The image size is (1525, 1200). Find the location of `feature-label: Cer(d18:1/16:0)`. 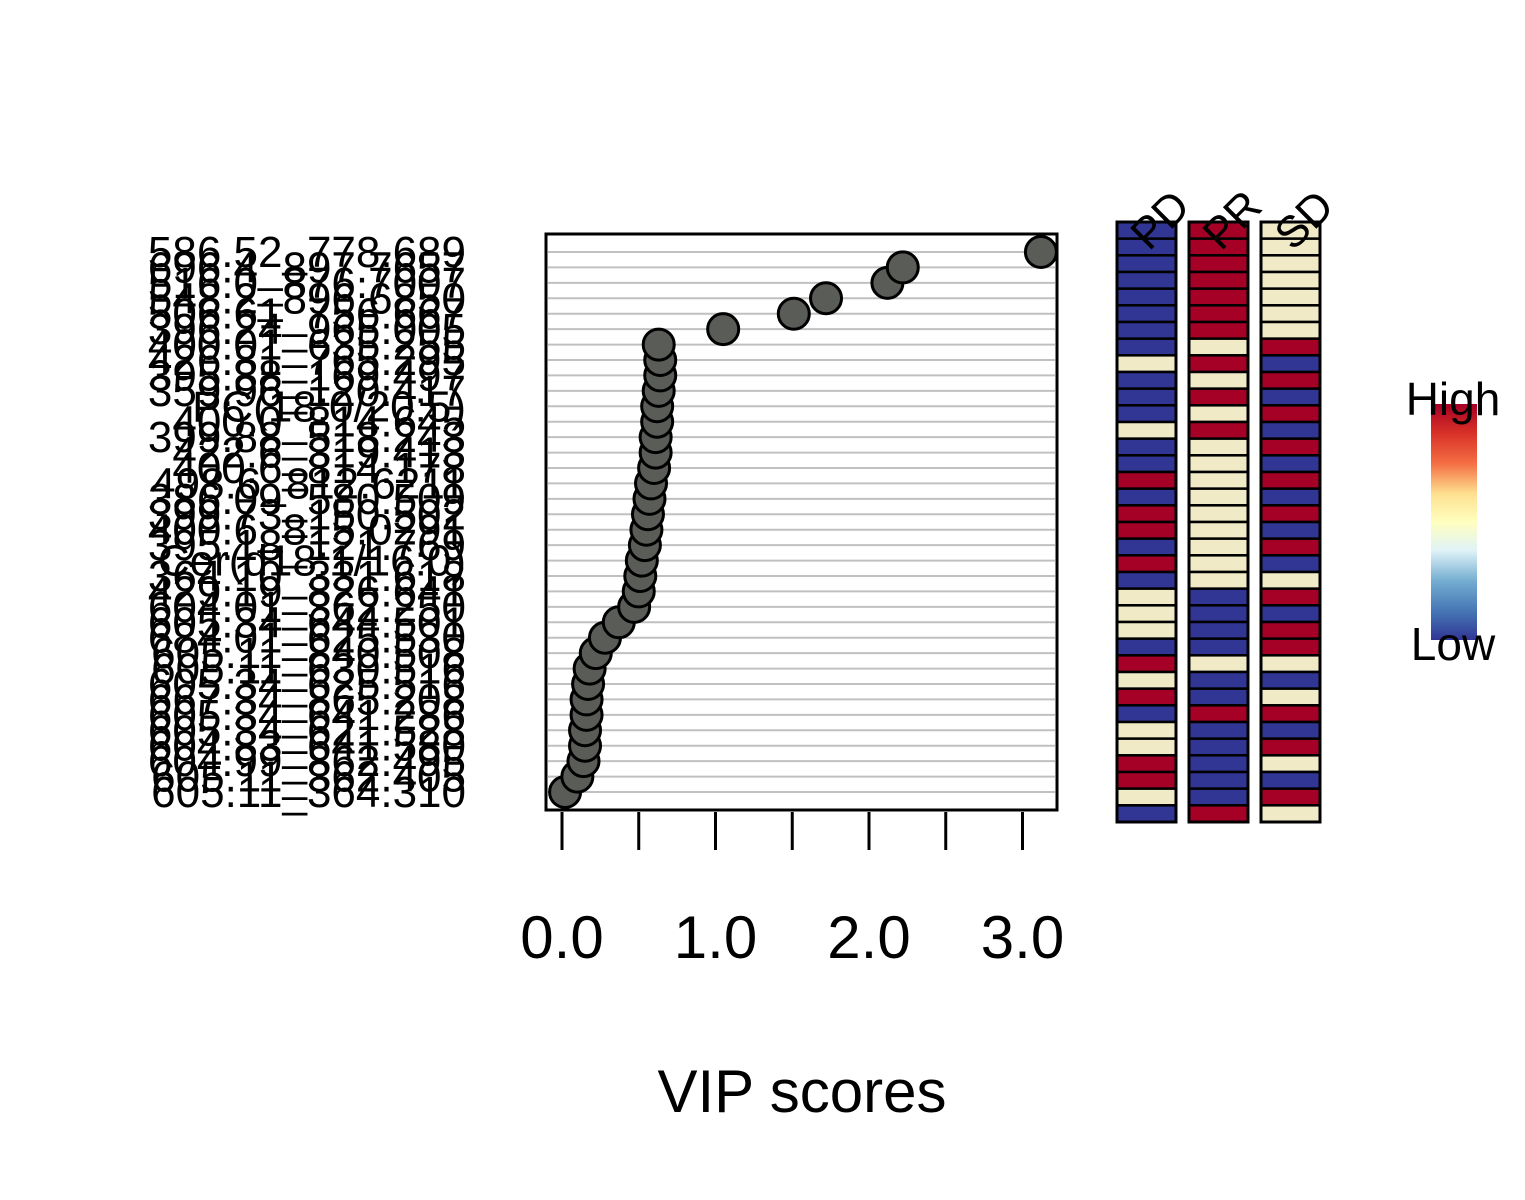

feature-label: Cer(d18:1/16:0) is located at coordinates (312, 561).